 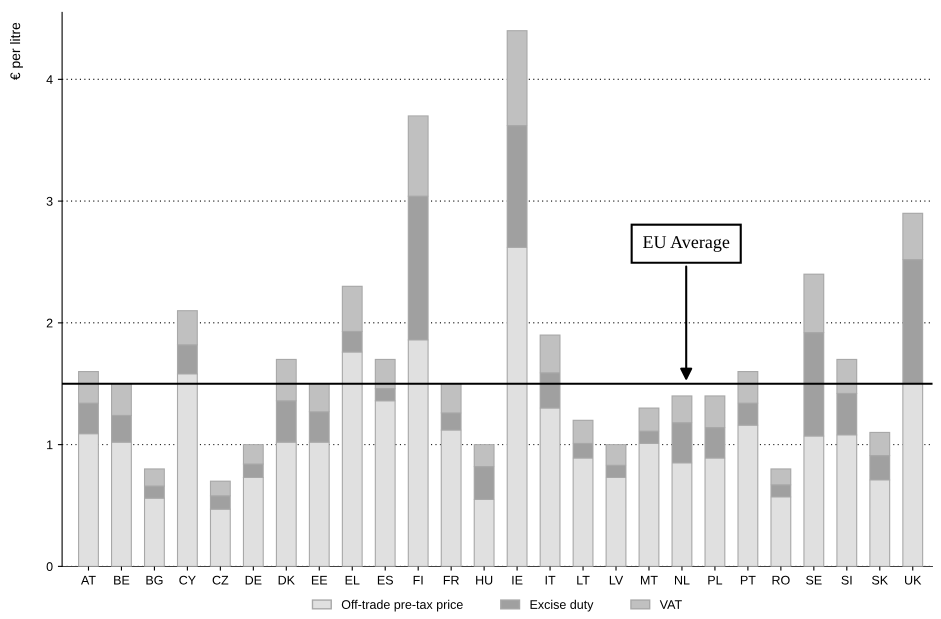 I want to click on x-tick-label: RO, so click(x=781, y=580).